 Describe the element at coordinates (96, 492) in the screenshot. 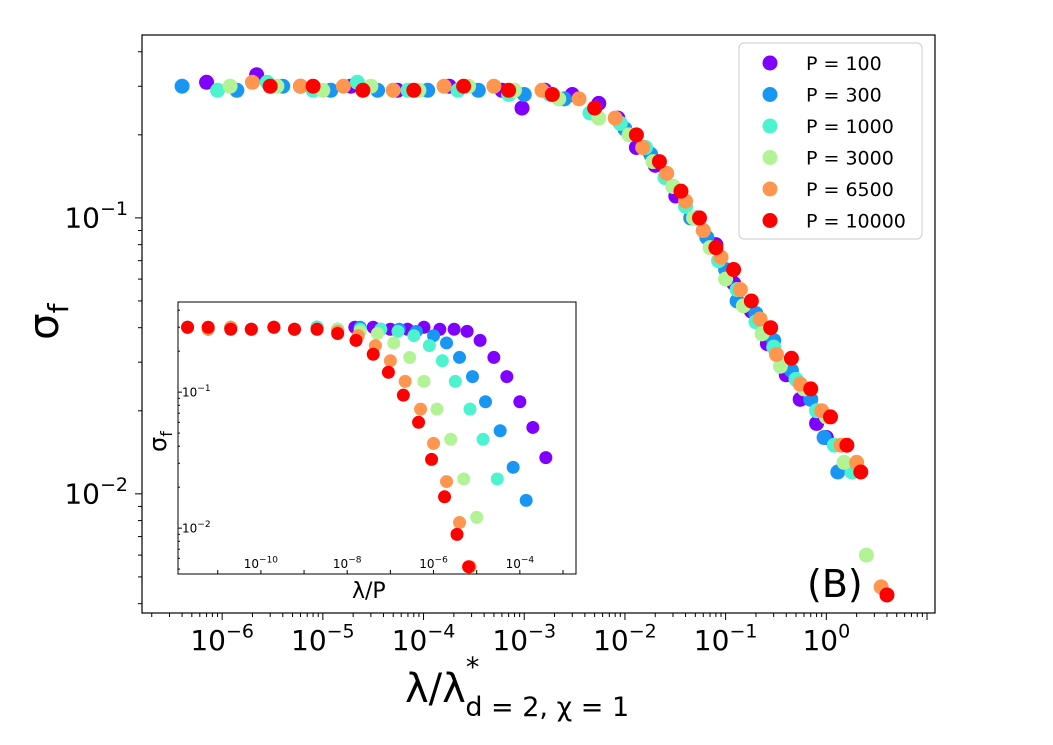

I see `y-tick-label: 10⁻²` at that location.